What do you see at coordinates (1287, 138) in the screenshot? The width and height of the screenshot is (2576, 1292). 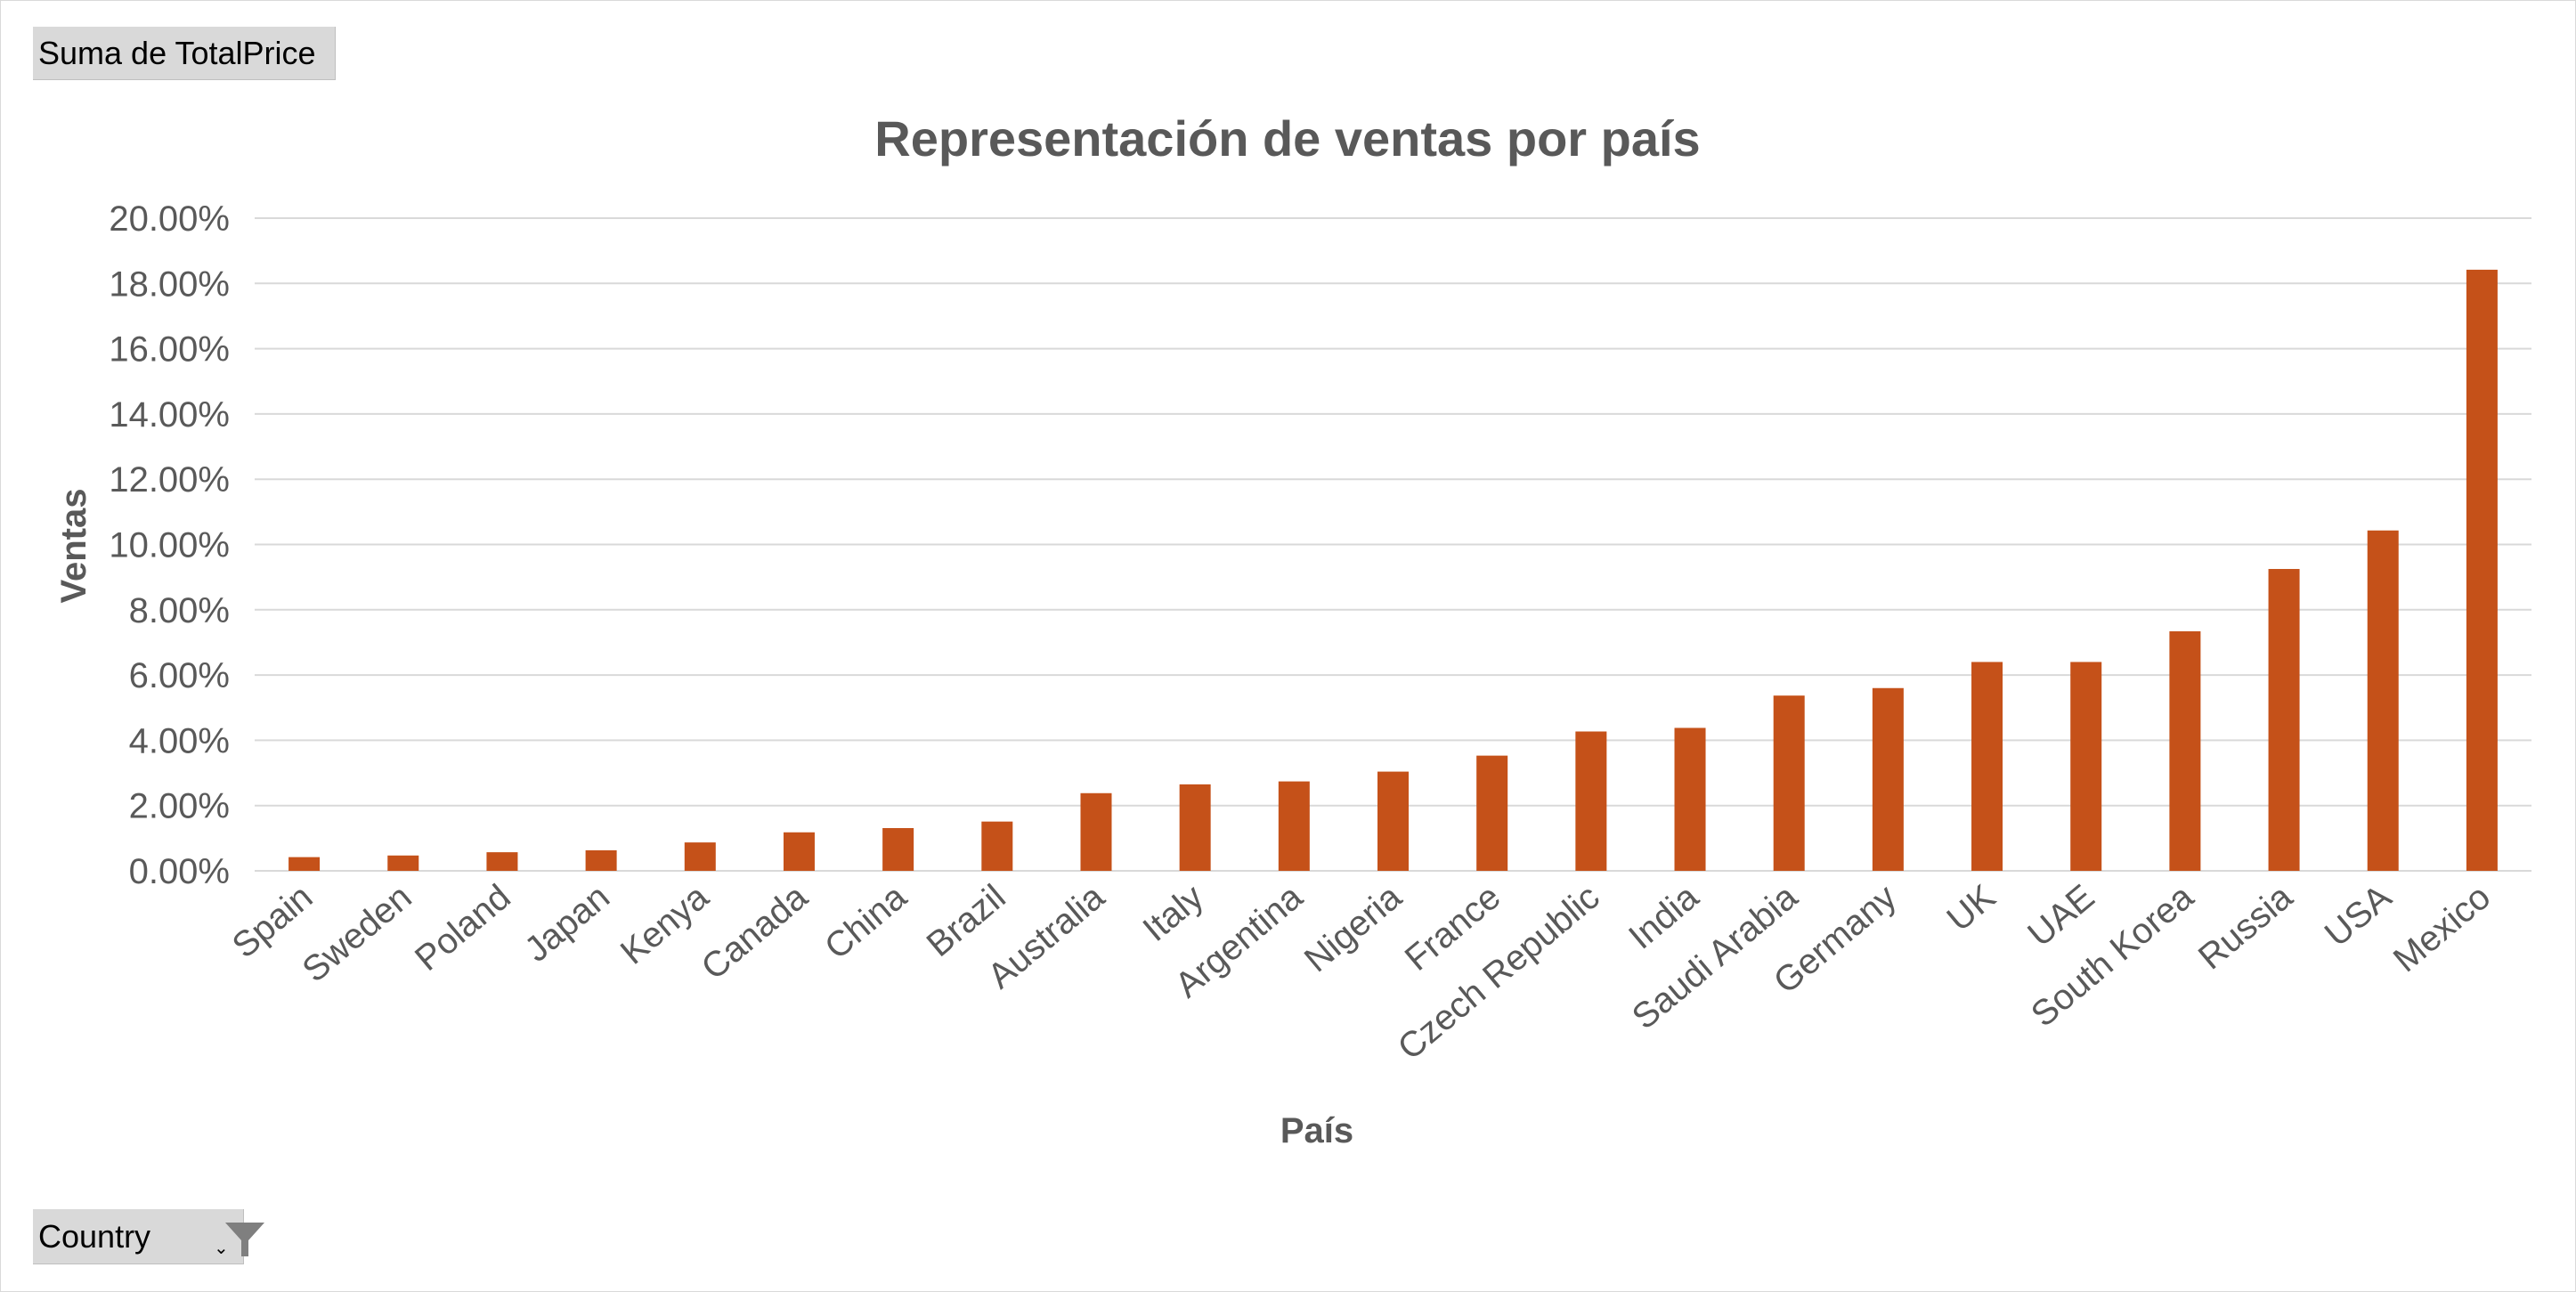 I see `chart-title: Representación de ventas por país` at bounding box center [1287, 138].